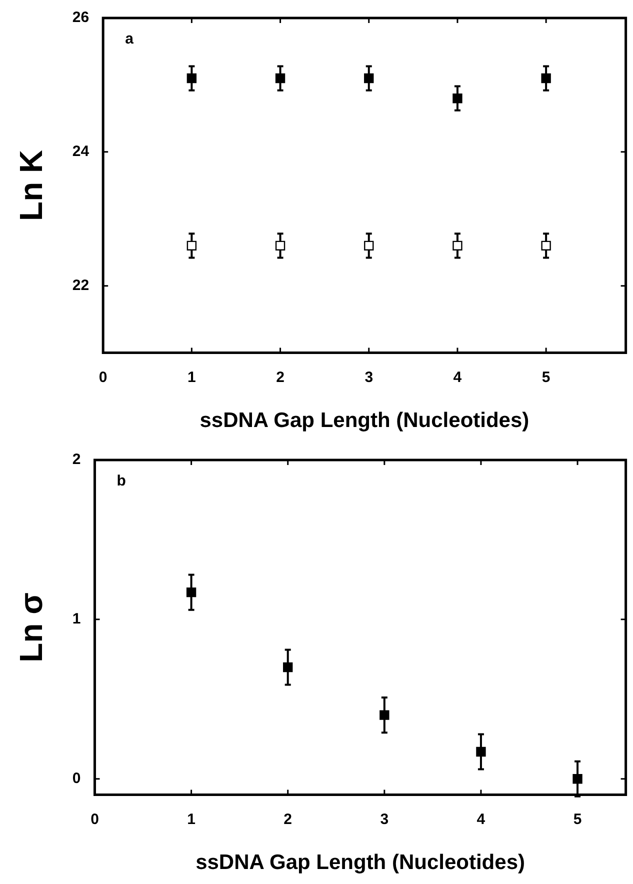 This screenshot has height=884, width=633. Describe the element at coordinates (31, 627) in the screenshot. I see `y-axis-title: Ln σ` at that location.